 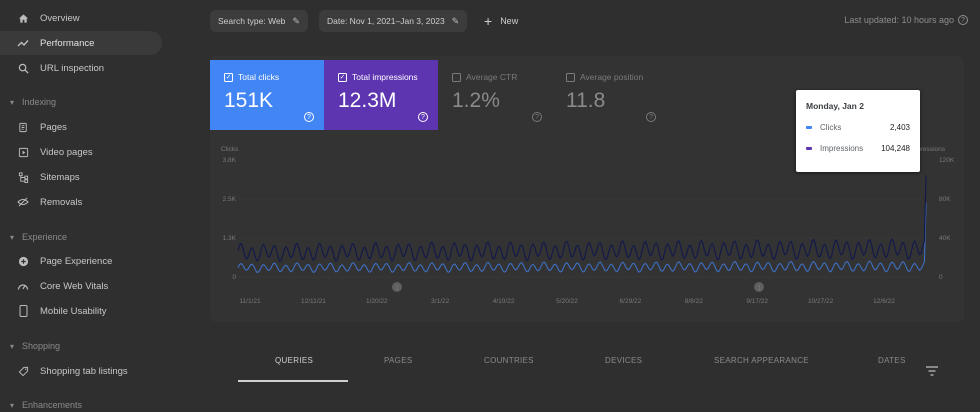 I want to click on plus-circle-icon, so click(x=23, y=261).